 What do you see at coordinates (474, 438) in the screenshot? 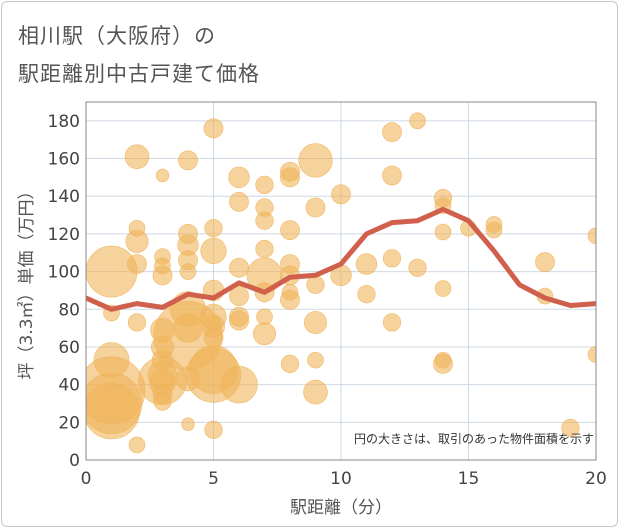
I see `bubble-size-note: 円の大きさは、取引のあった物件面積を示す` at bounding box center [474, 438].